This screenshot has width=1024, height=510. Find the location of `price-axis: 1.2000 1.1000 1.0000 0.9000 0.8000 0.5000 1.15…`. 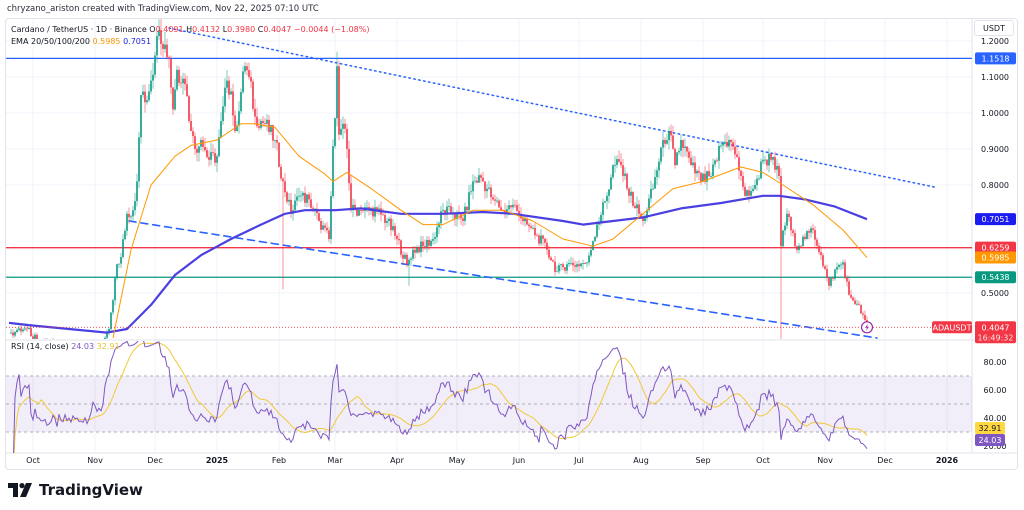

price-axis: 1.2000 1.1000 1.0000 0.9000 0.8000 0.5000 1.15… is located at coordinates (974, 190).